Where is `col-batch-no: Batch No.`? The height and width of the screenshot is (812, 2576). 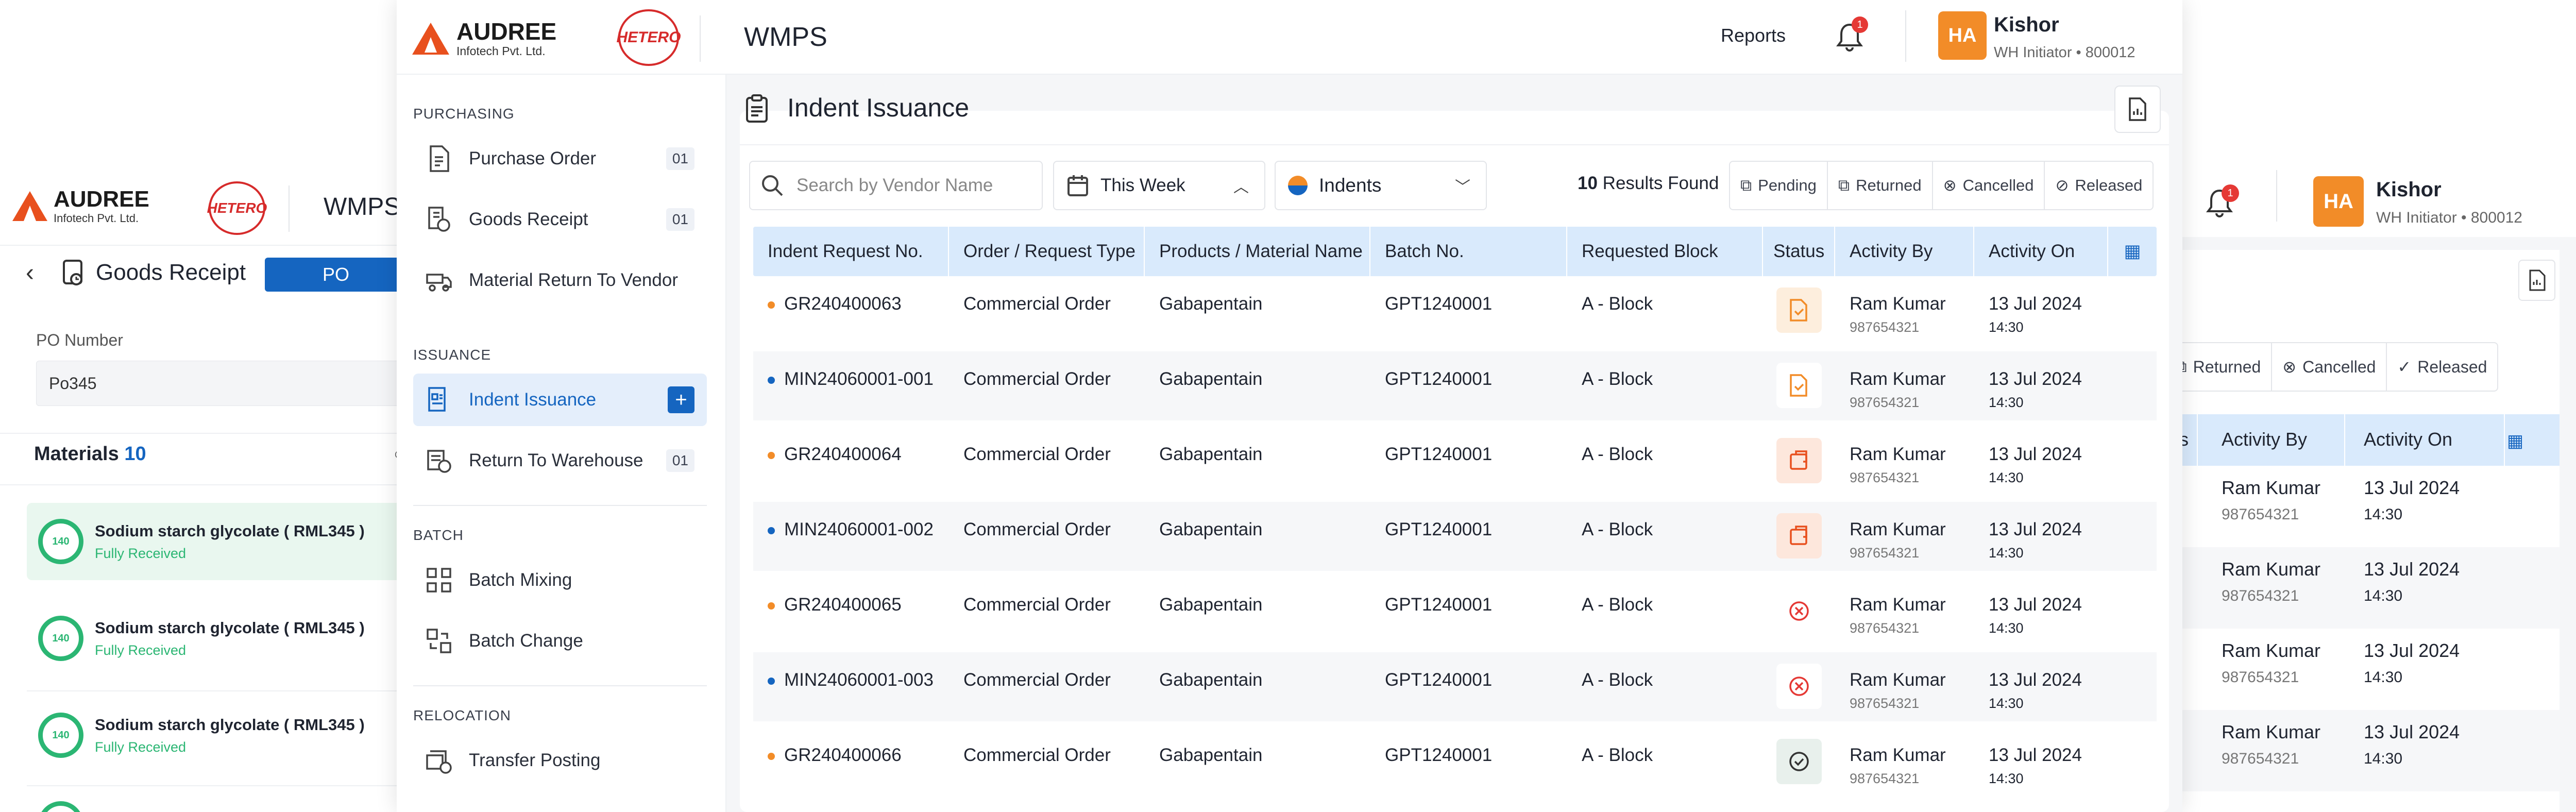
col-batch-no: Batch No. is located at coordinates (1468, 252).